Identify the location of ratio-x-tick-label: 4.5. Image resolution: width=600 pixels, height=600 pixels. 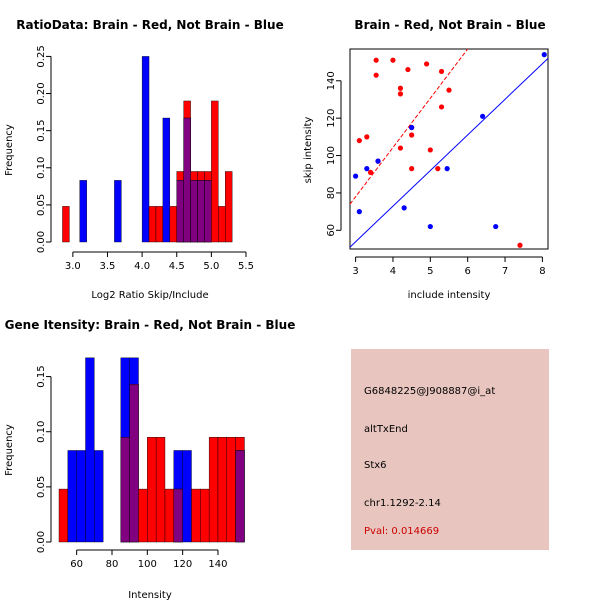
(177, 266).